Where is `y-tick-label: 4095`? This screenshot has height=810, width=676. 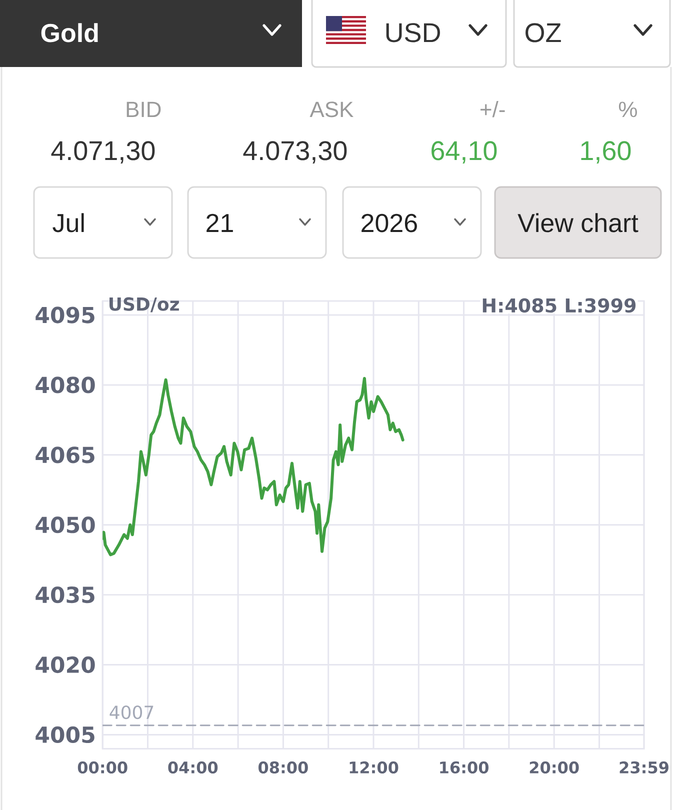
y-tick-label: 4095 is located at coordinates (65, 315).